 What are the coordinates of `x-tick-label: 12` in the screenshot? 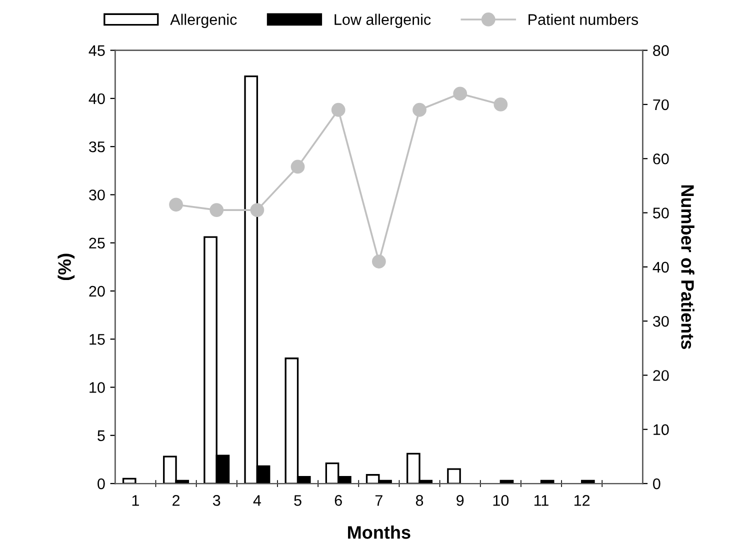 It's located at (582, 500).